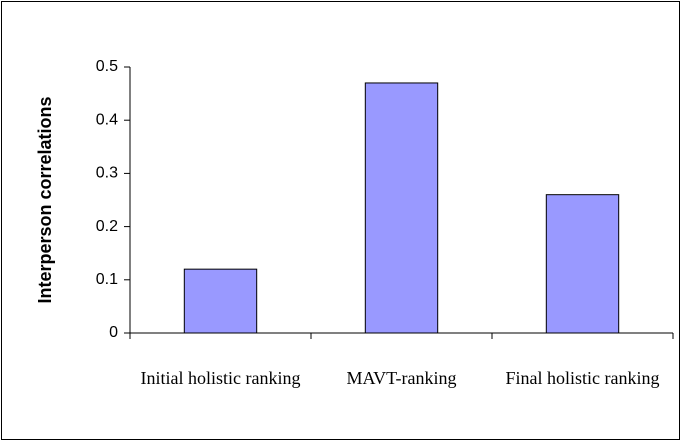  Describe the element at coordinates (45, 199) in the screenshot. I see `y-axis-title: Interperson correlations` at that location.